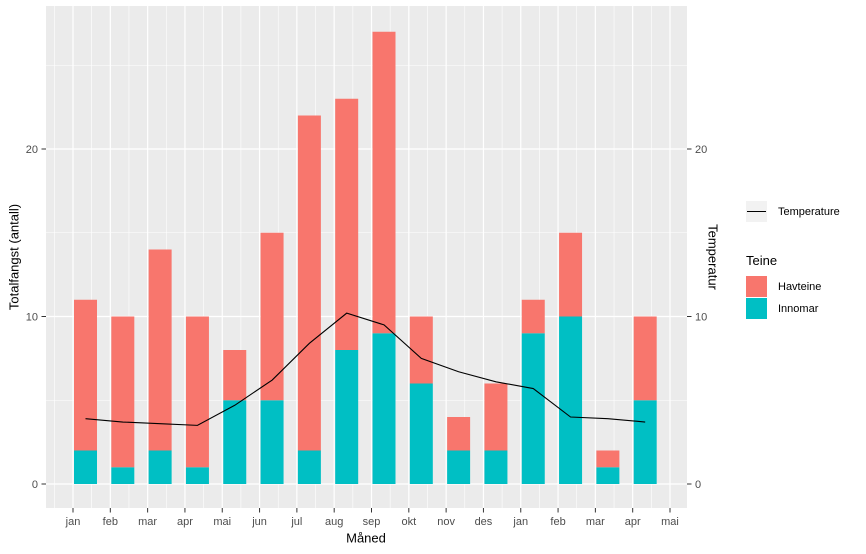 Image resolution: width=866 pixels, height=554 pixels. Describe the element at coordinates (14, 257) in the screenshot. I see `y-axis-title-left: Totalfangst (antall)` at that location.